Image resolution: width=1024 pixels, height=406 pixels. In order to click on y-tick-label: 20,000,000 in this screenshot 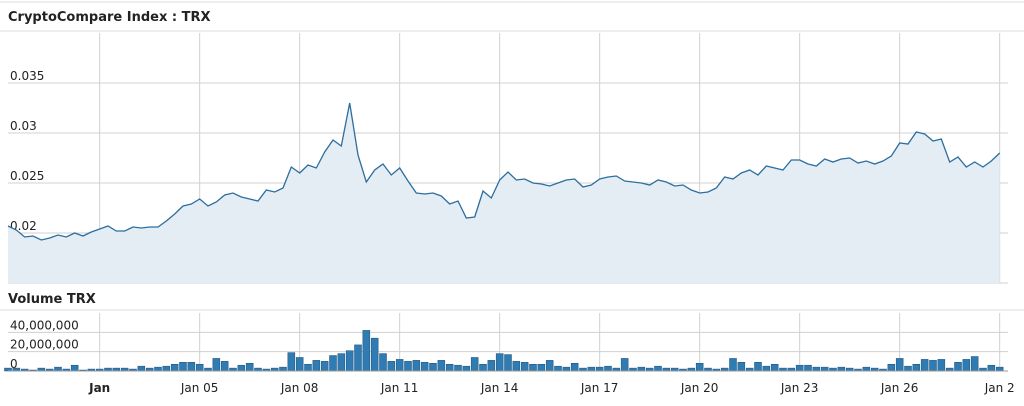, I will do `click(44, 345)`.